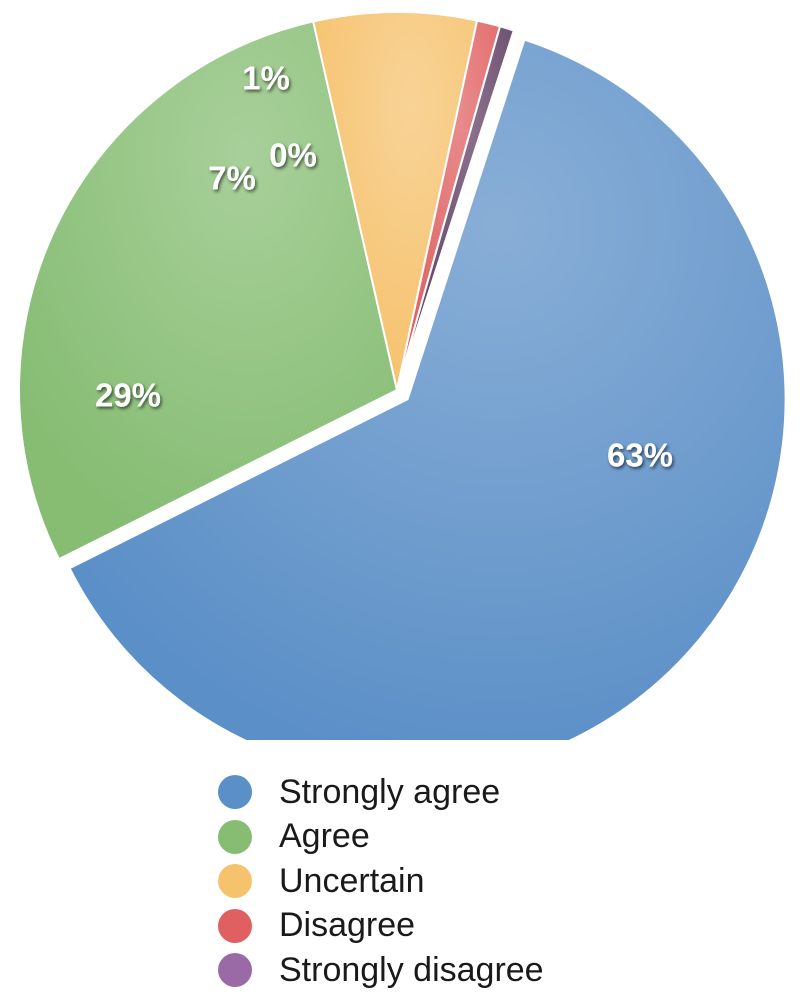 This screenshot has height=998, width=800. What do you see at coordinates (352, 880) in the screenshot?
I see `legend-label: Uncertain` at bounding box center [352, 880].